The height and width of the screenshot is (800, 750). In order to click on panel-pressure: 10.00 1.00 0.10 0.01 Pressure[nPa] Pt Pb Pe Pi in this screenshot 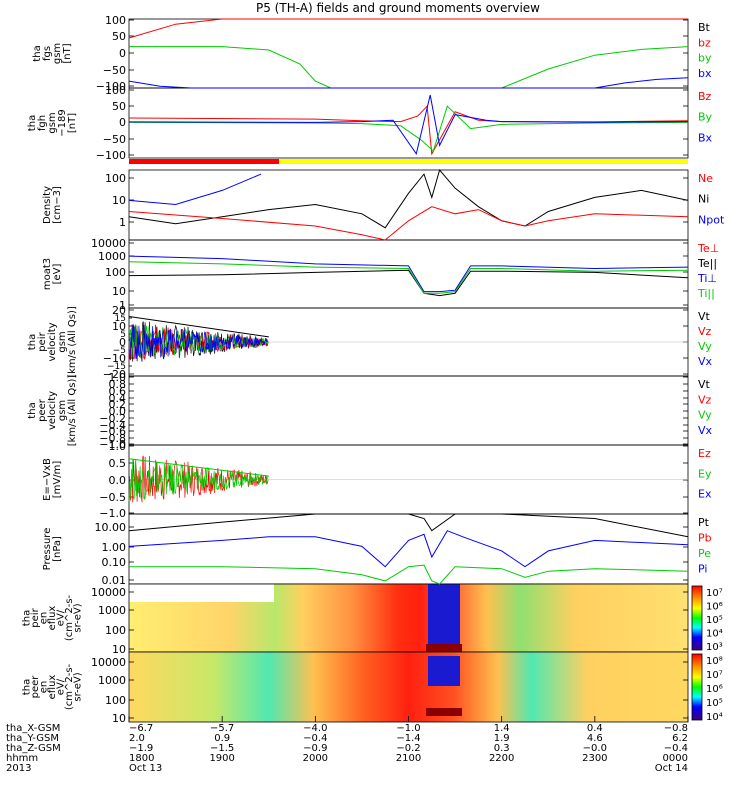, I will do `click(377, 550)`.